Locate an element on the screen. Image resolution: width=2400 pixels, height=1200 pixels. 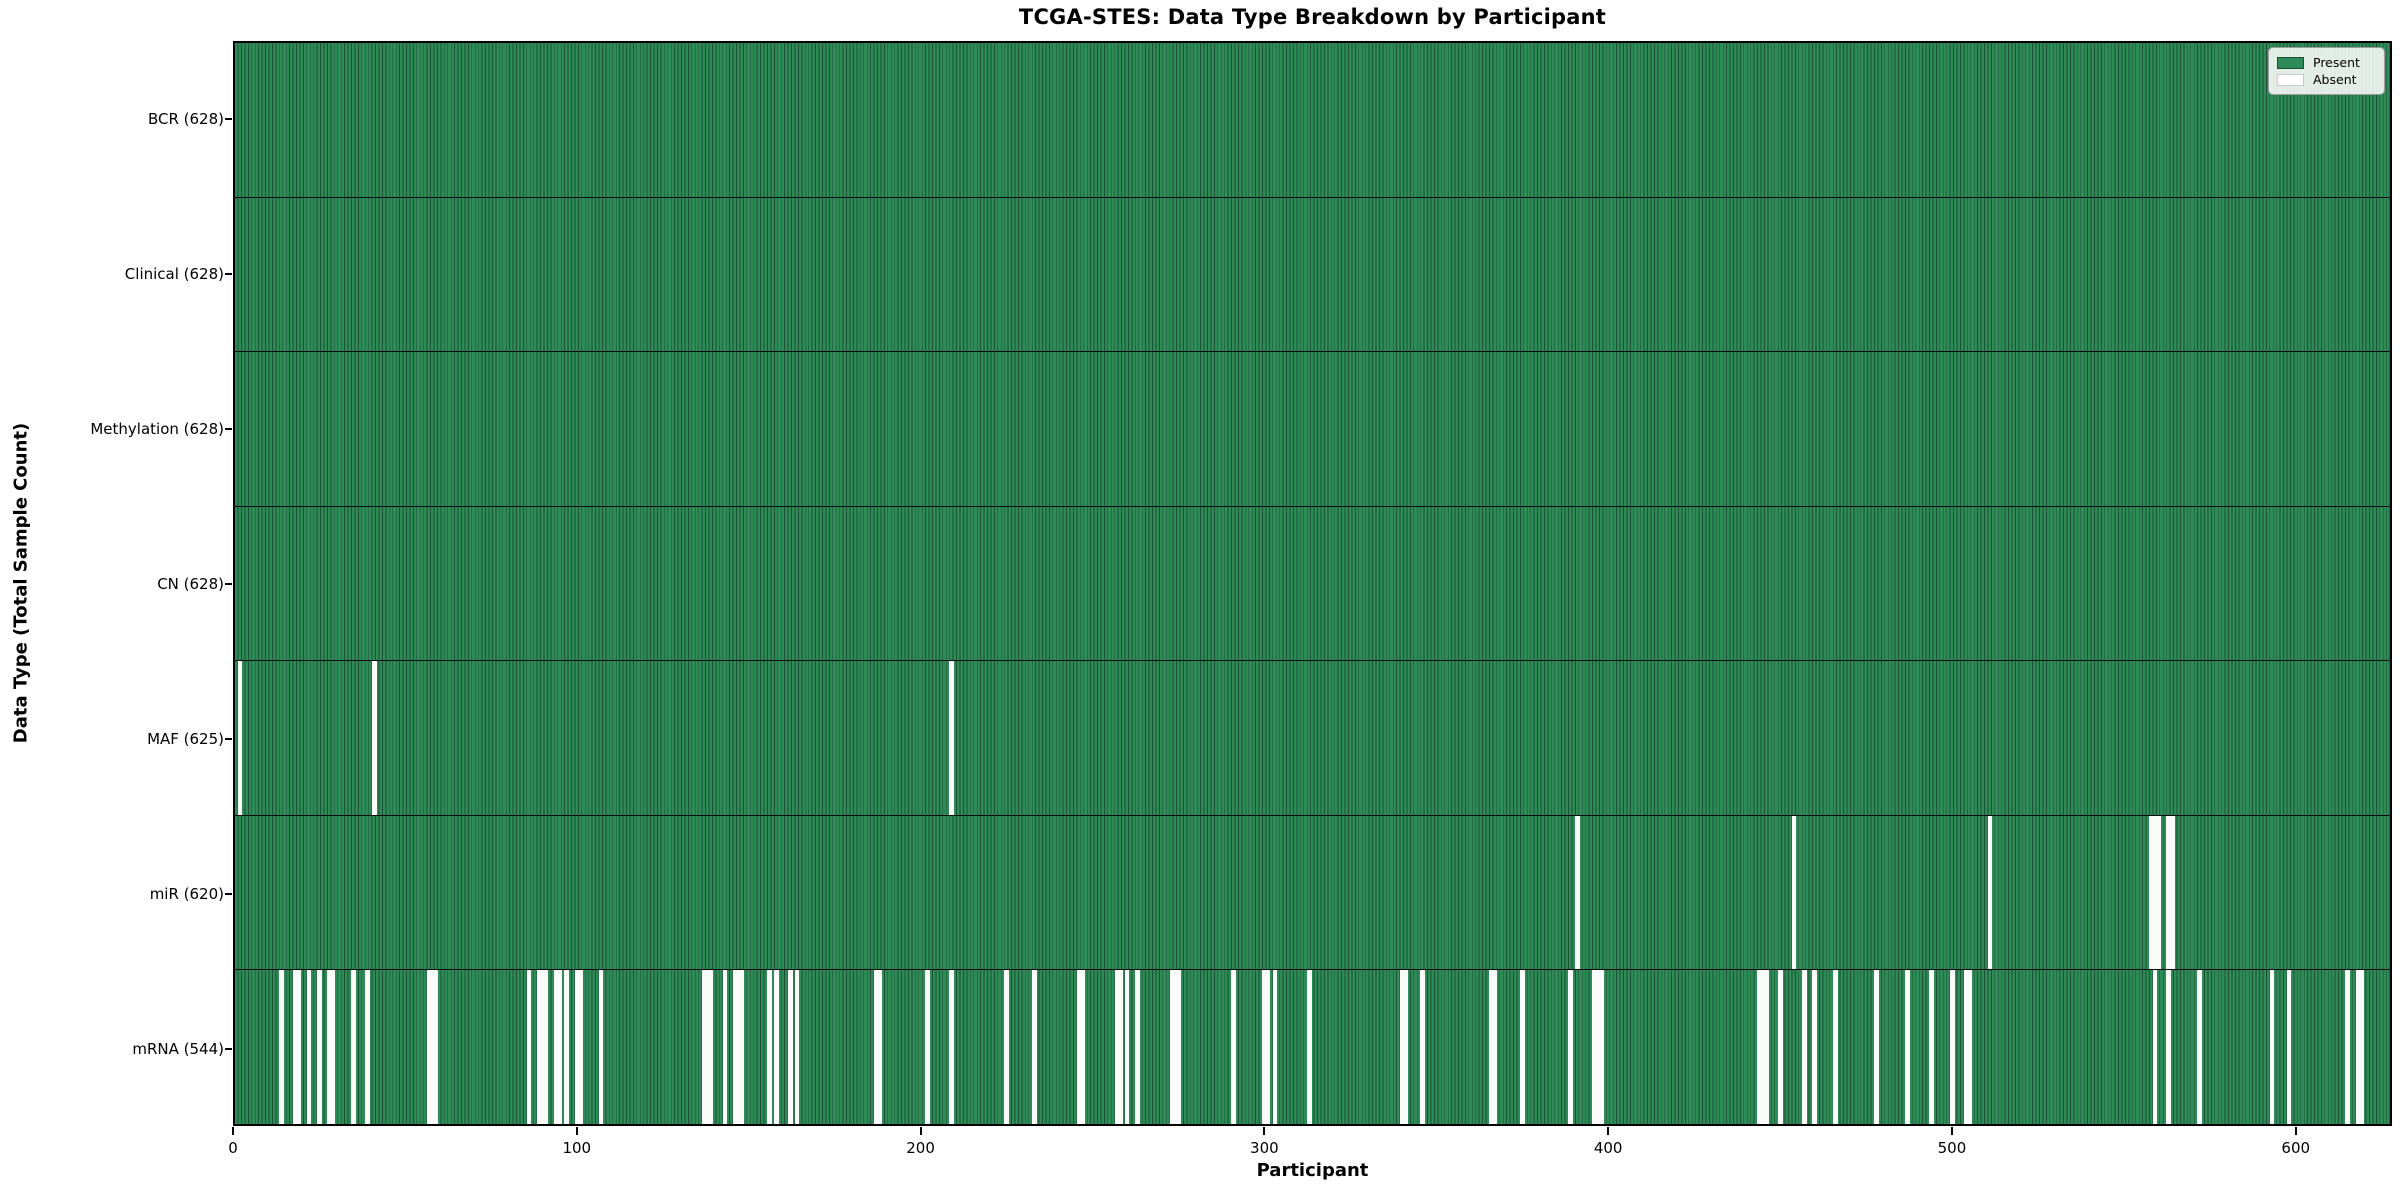
x-axis-label: Participant is located at coordinates (1312, 1170).